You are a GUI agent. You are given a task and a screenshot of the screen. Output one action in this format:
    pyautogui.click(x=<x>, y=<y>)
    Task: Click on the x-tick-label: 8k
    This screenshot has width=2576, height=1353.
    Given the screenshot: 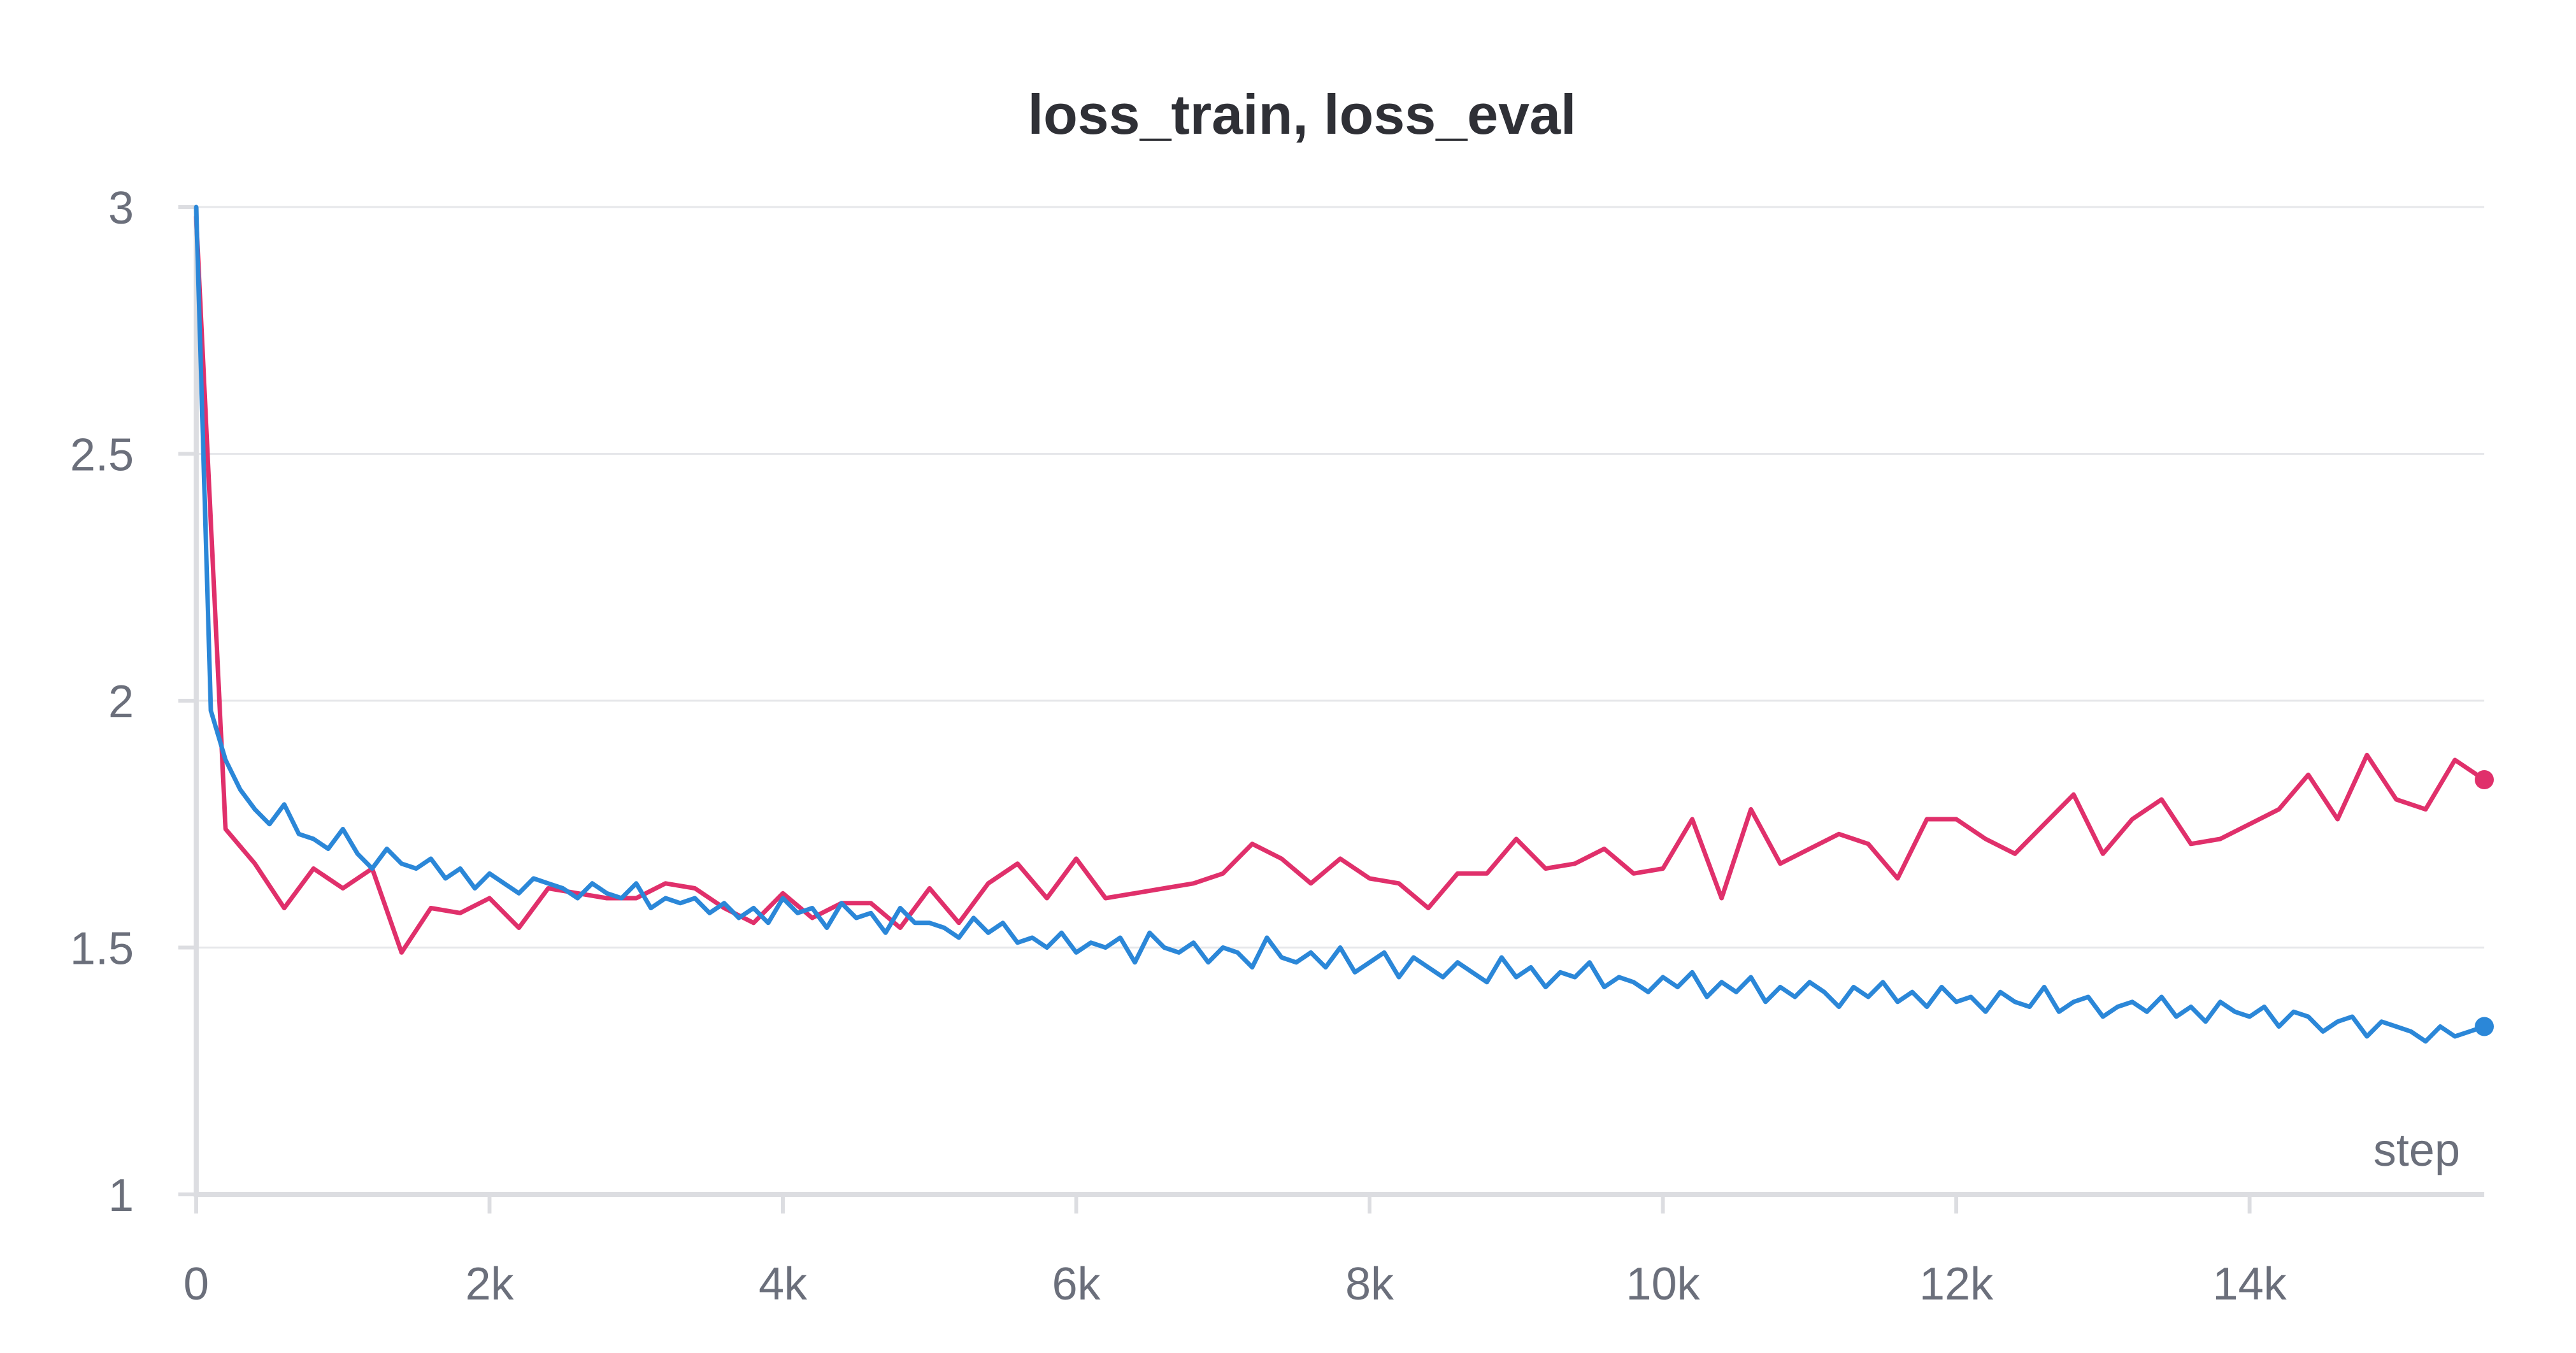 What is the action you would take?
    pyautogui.click(x=1370, y=1284)
    